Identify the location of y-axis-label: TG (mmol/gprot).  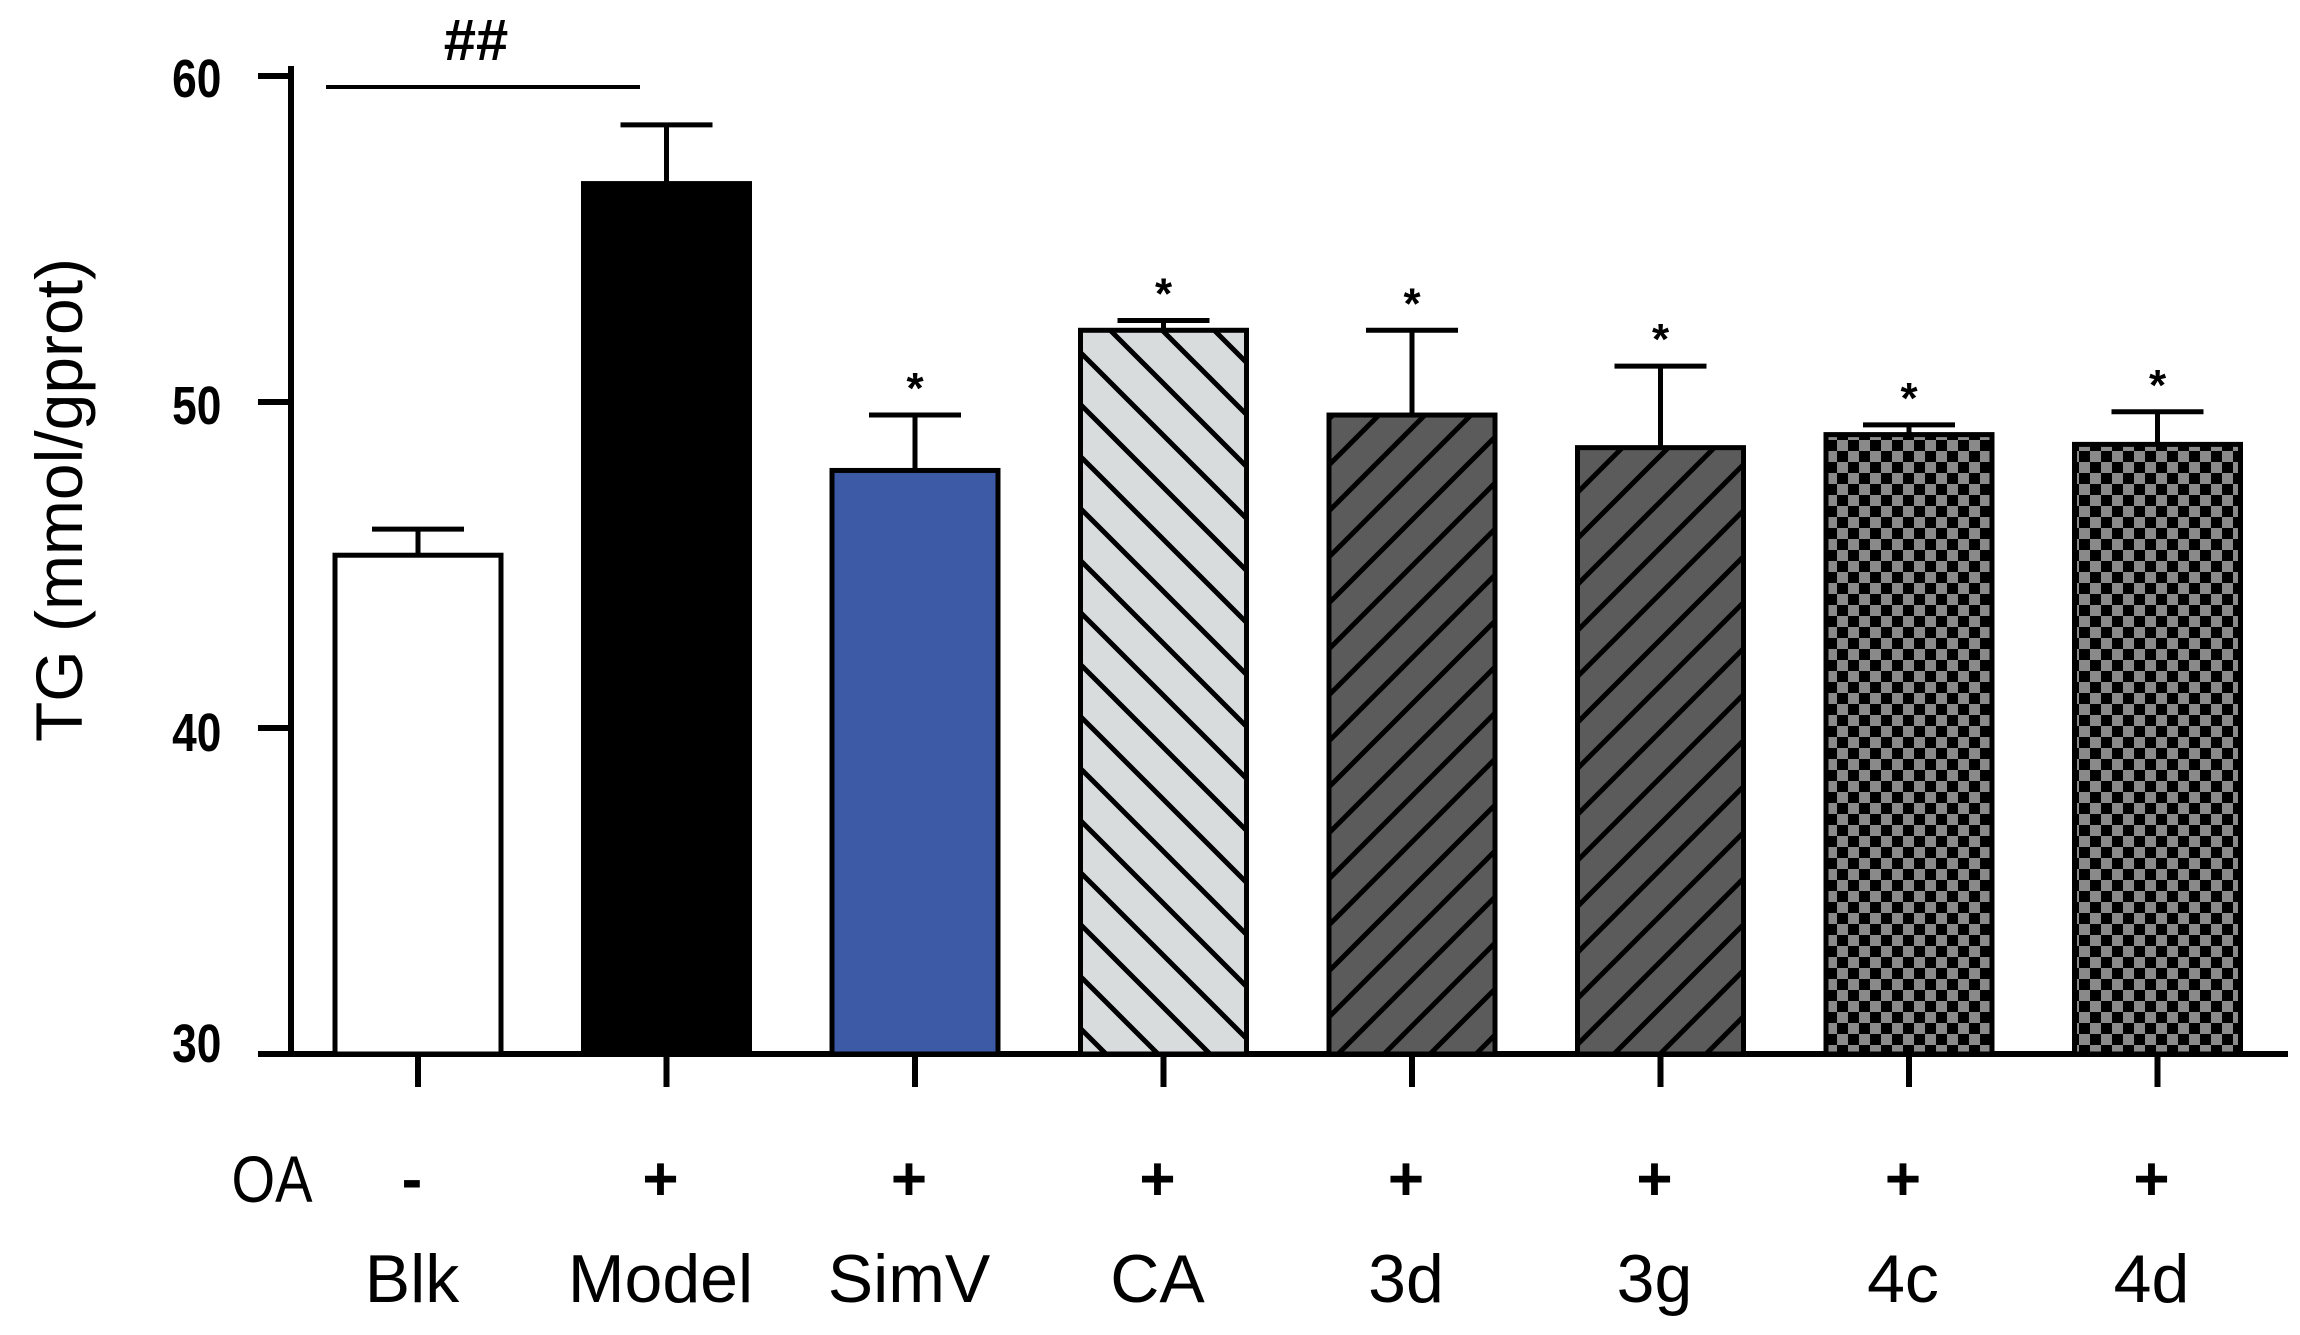
(59, 500).